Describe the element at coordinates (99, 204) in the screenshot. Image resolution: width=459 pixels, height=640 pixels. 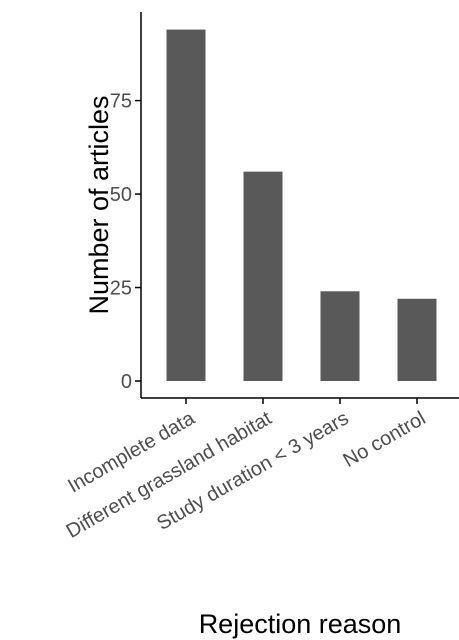
I see `y-axis-label: Number of articles` at that location.